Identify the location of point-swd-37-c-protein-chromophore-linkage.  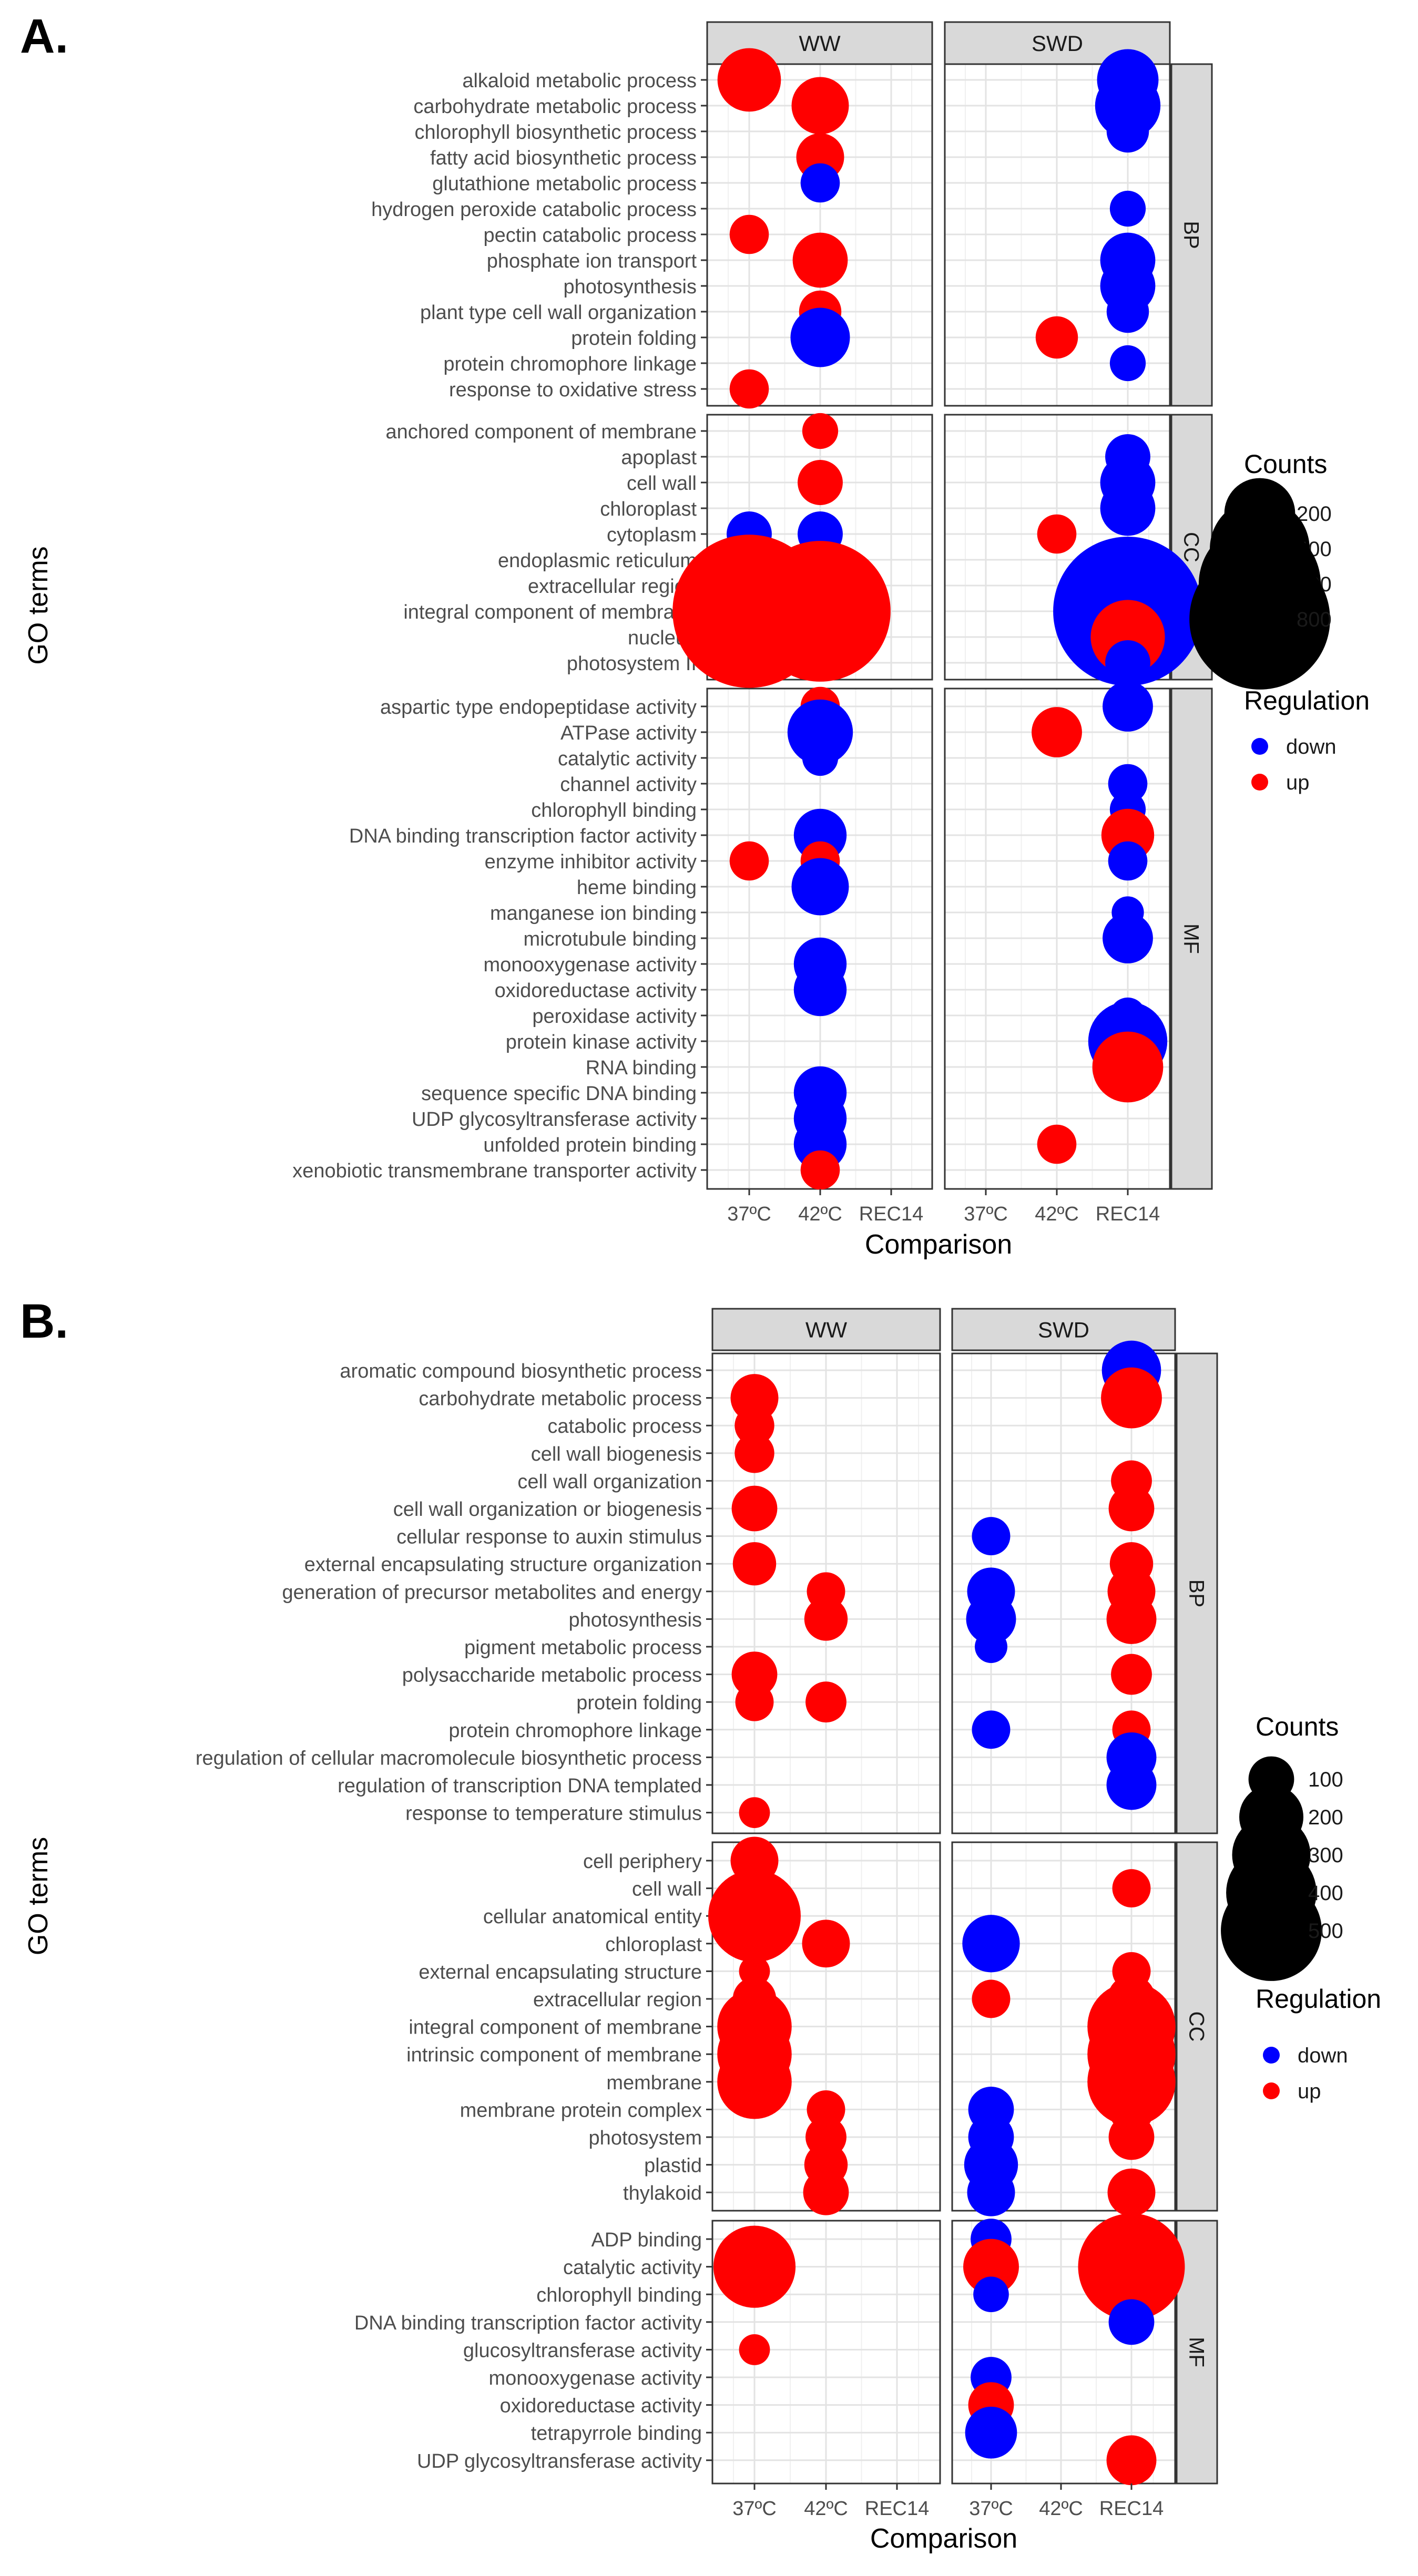
(992, 1729).